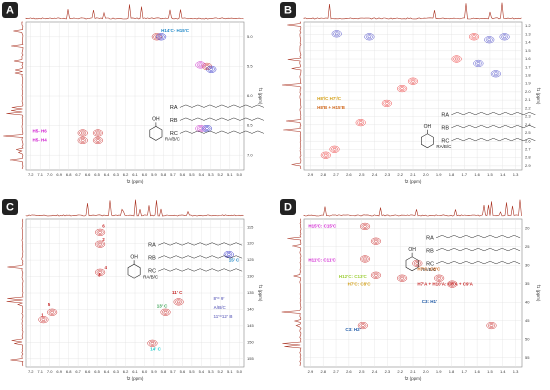 The width and height of the screenshot is (550, 390). Describe the element at coordinates (239, 174) in the screenshot. I see `x-tick-label: 5.0` at that location.